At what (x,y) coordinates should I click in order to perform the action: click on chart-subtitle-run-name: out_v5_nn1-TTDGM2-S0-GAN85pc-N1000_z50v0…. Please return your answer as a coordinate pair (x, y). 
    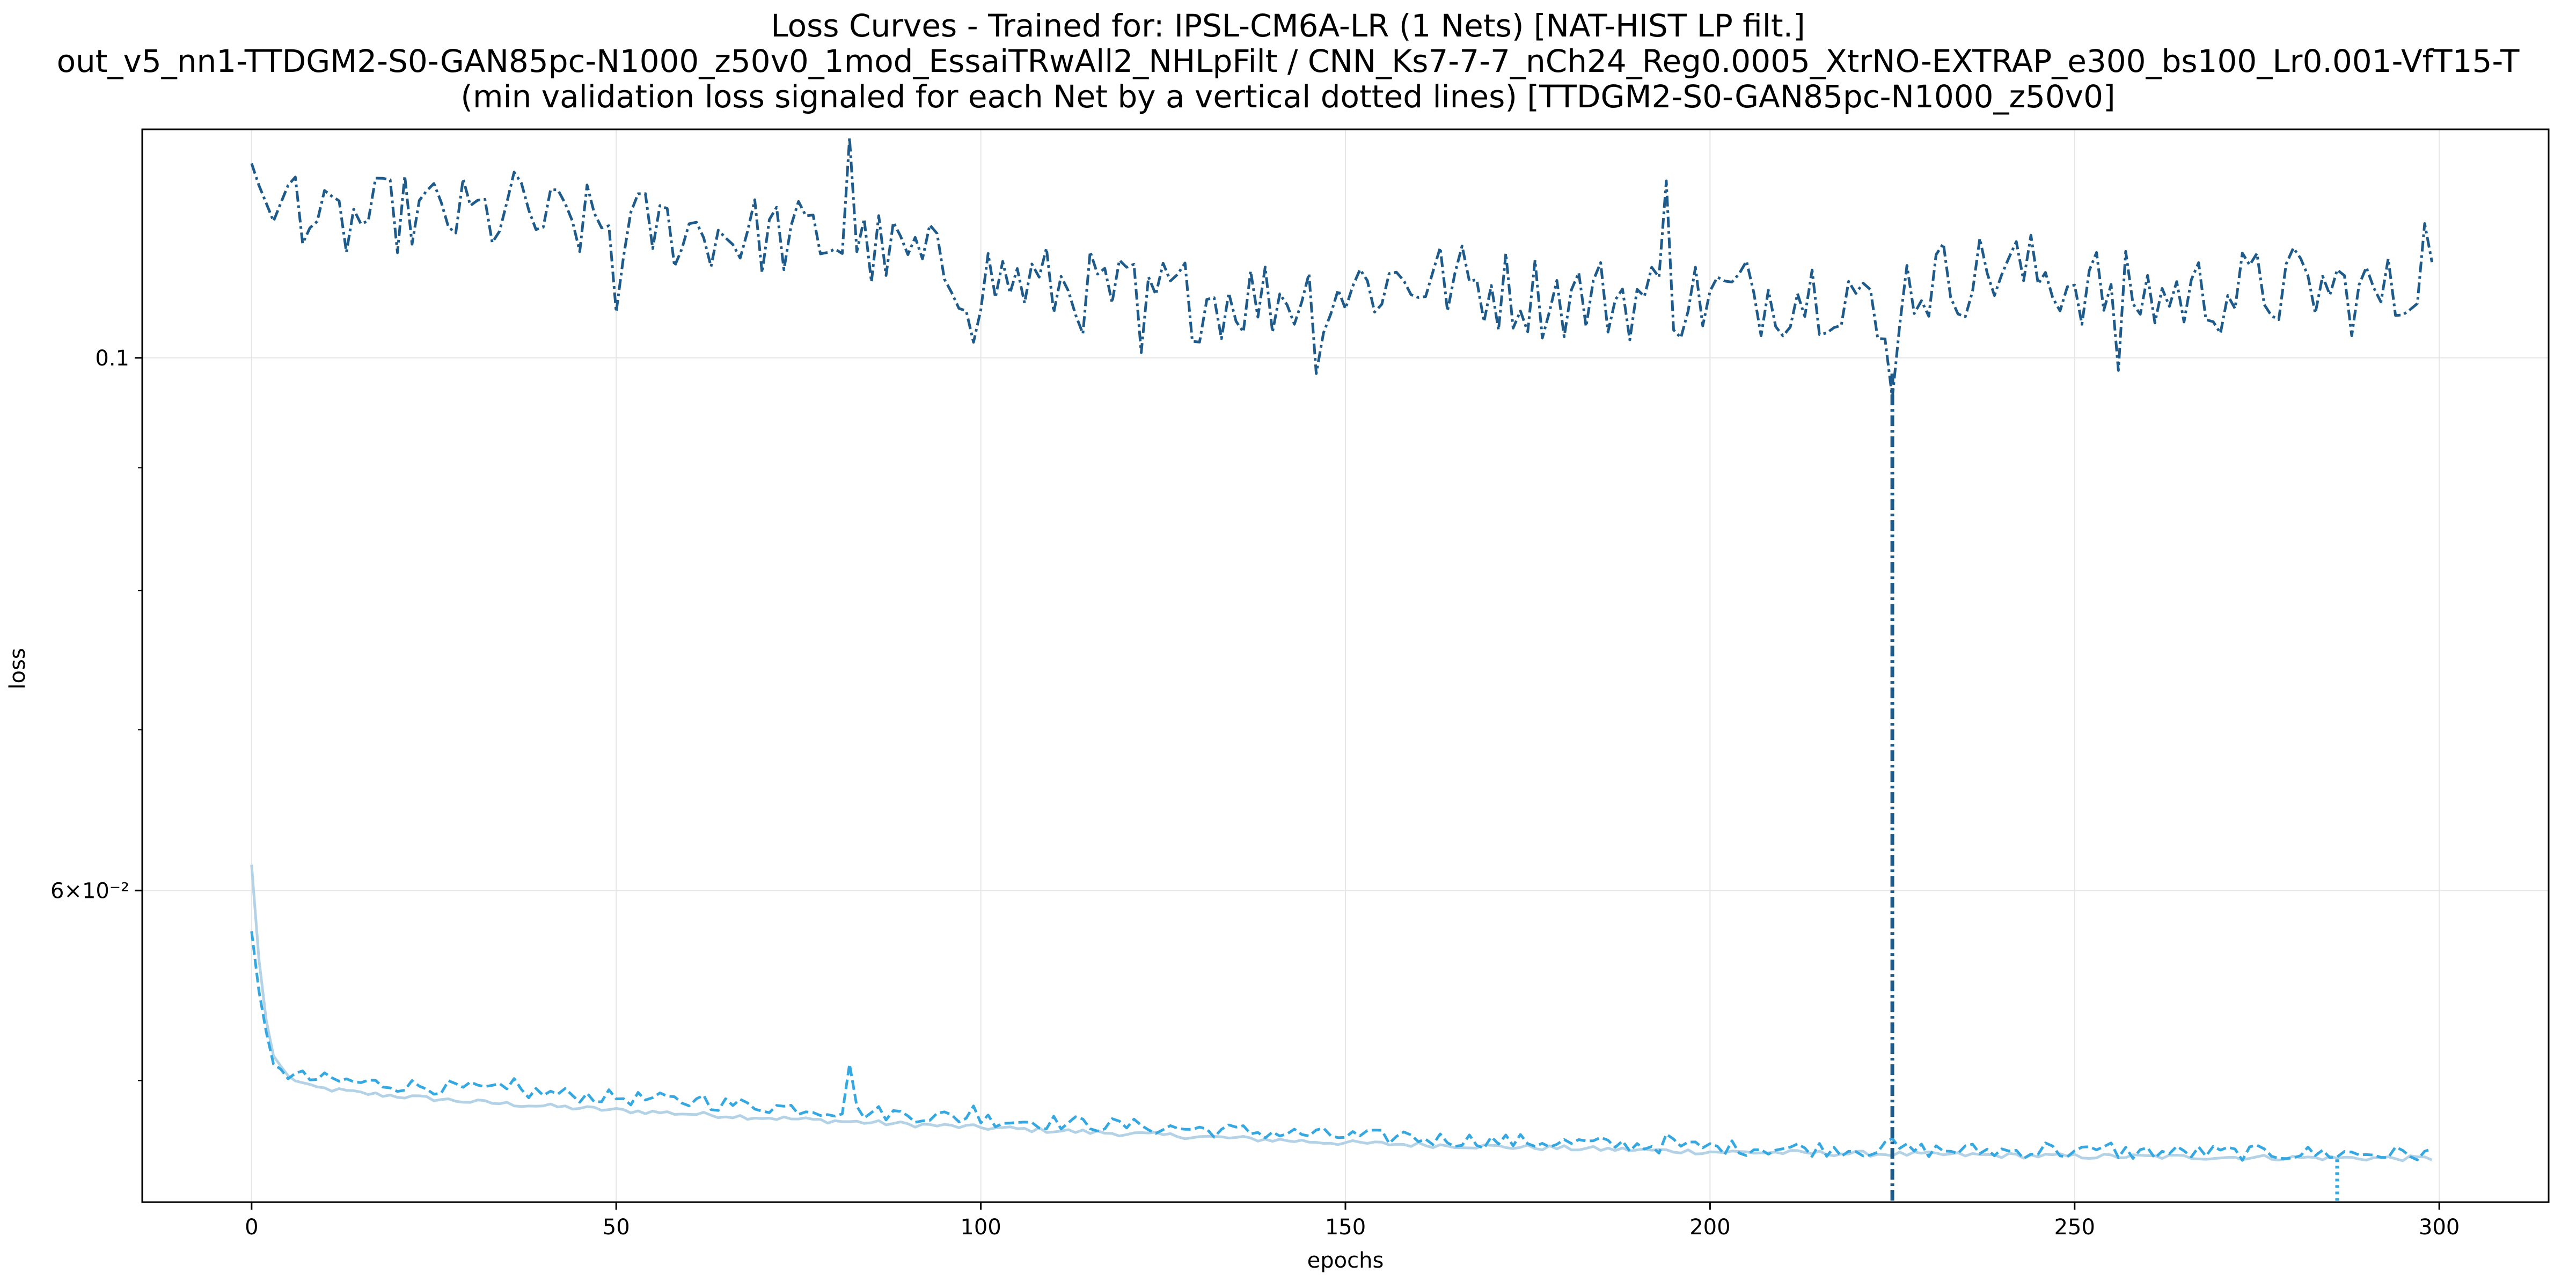
    Looking at the image, I should click on (1288, 61).